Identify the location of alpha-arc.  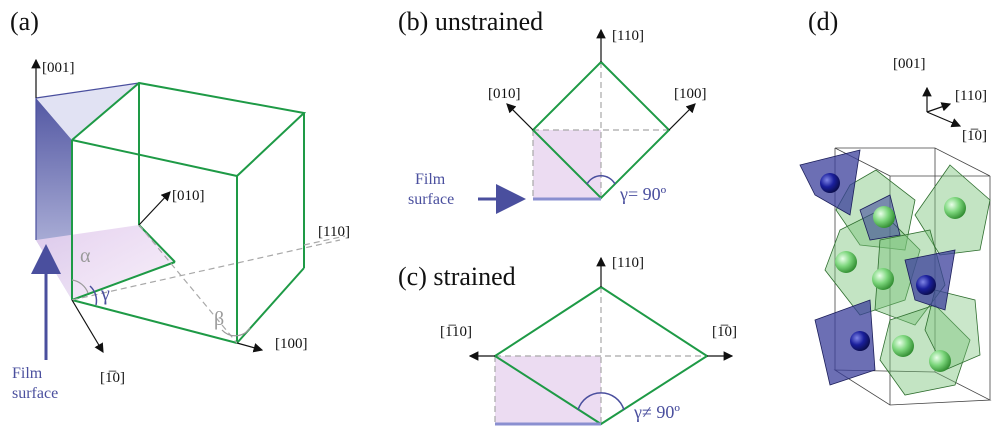
(80, 286).